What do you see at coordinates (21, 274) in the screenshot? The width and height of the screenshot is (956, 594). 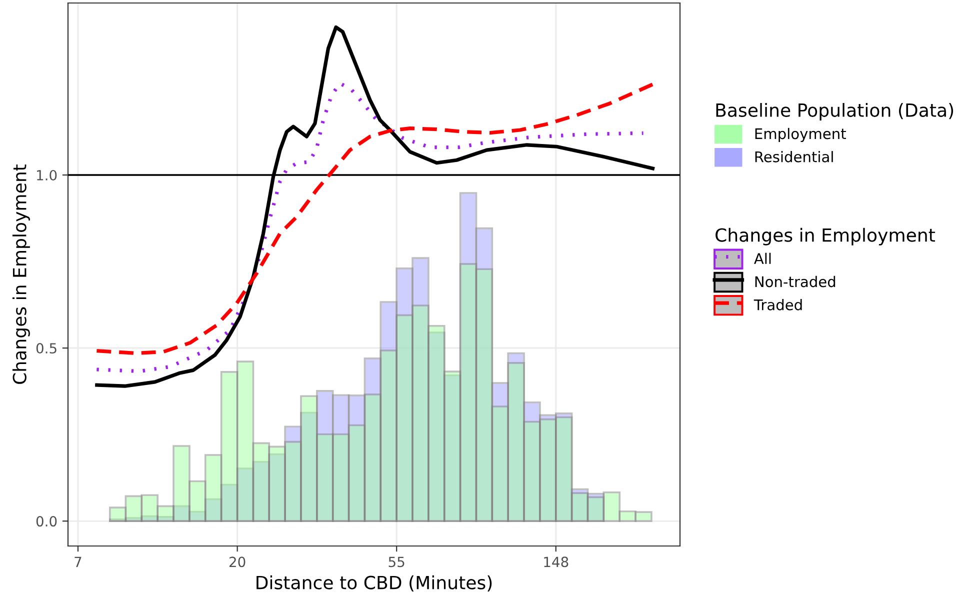 I see `y-axis-title: Changes in Employment` at bounding box center [21, 274].